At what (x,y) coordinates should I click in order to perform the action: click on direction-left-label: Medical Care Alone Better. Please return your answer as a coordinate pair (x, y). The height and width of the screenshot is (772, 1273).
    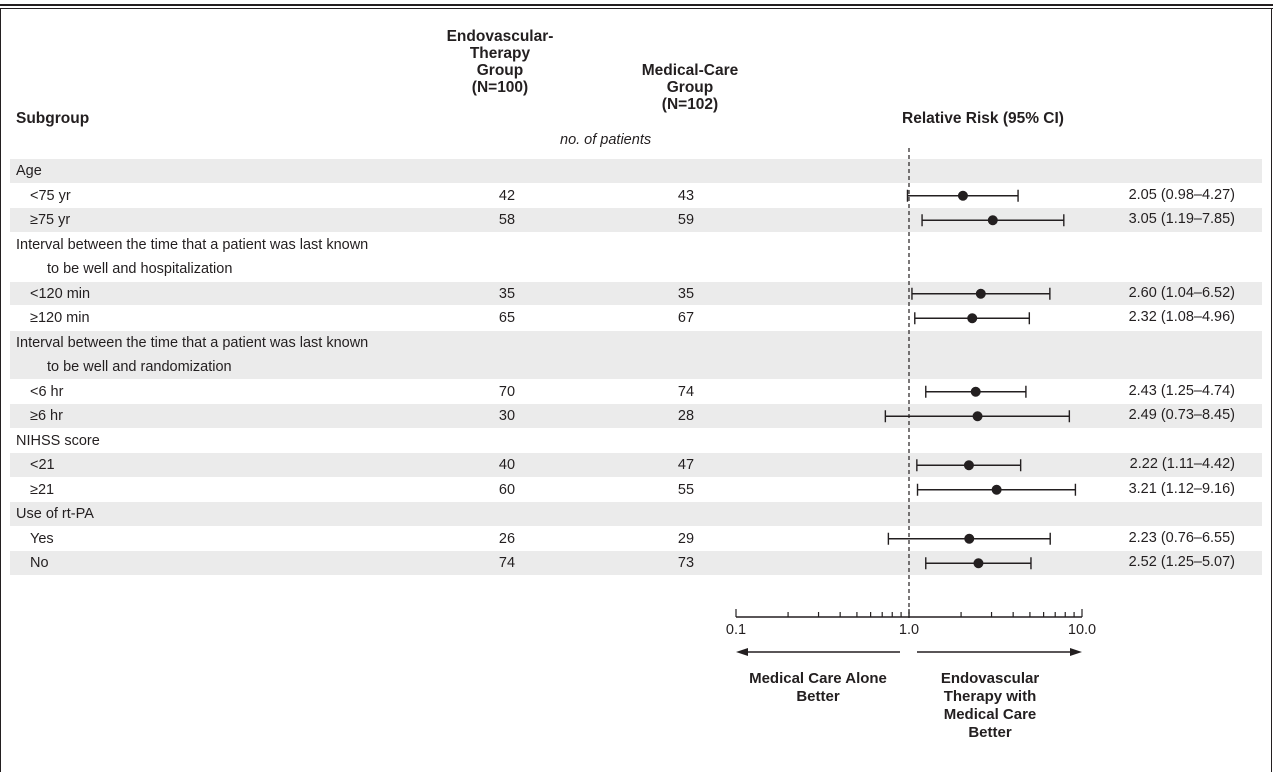
    Looking at the image, I should click on (818, 688).